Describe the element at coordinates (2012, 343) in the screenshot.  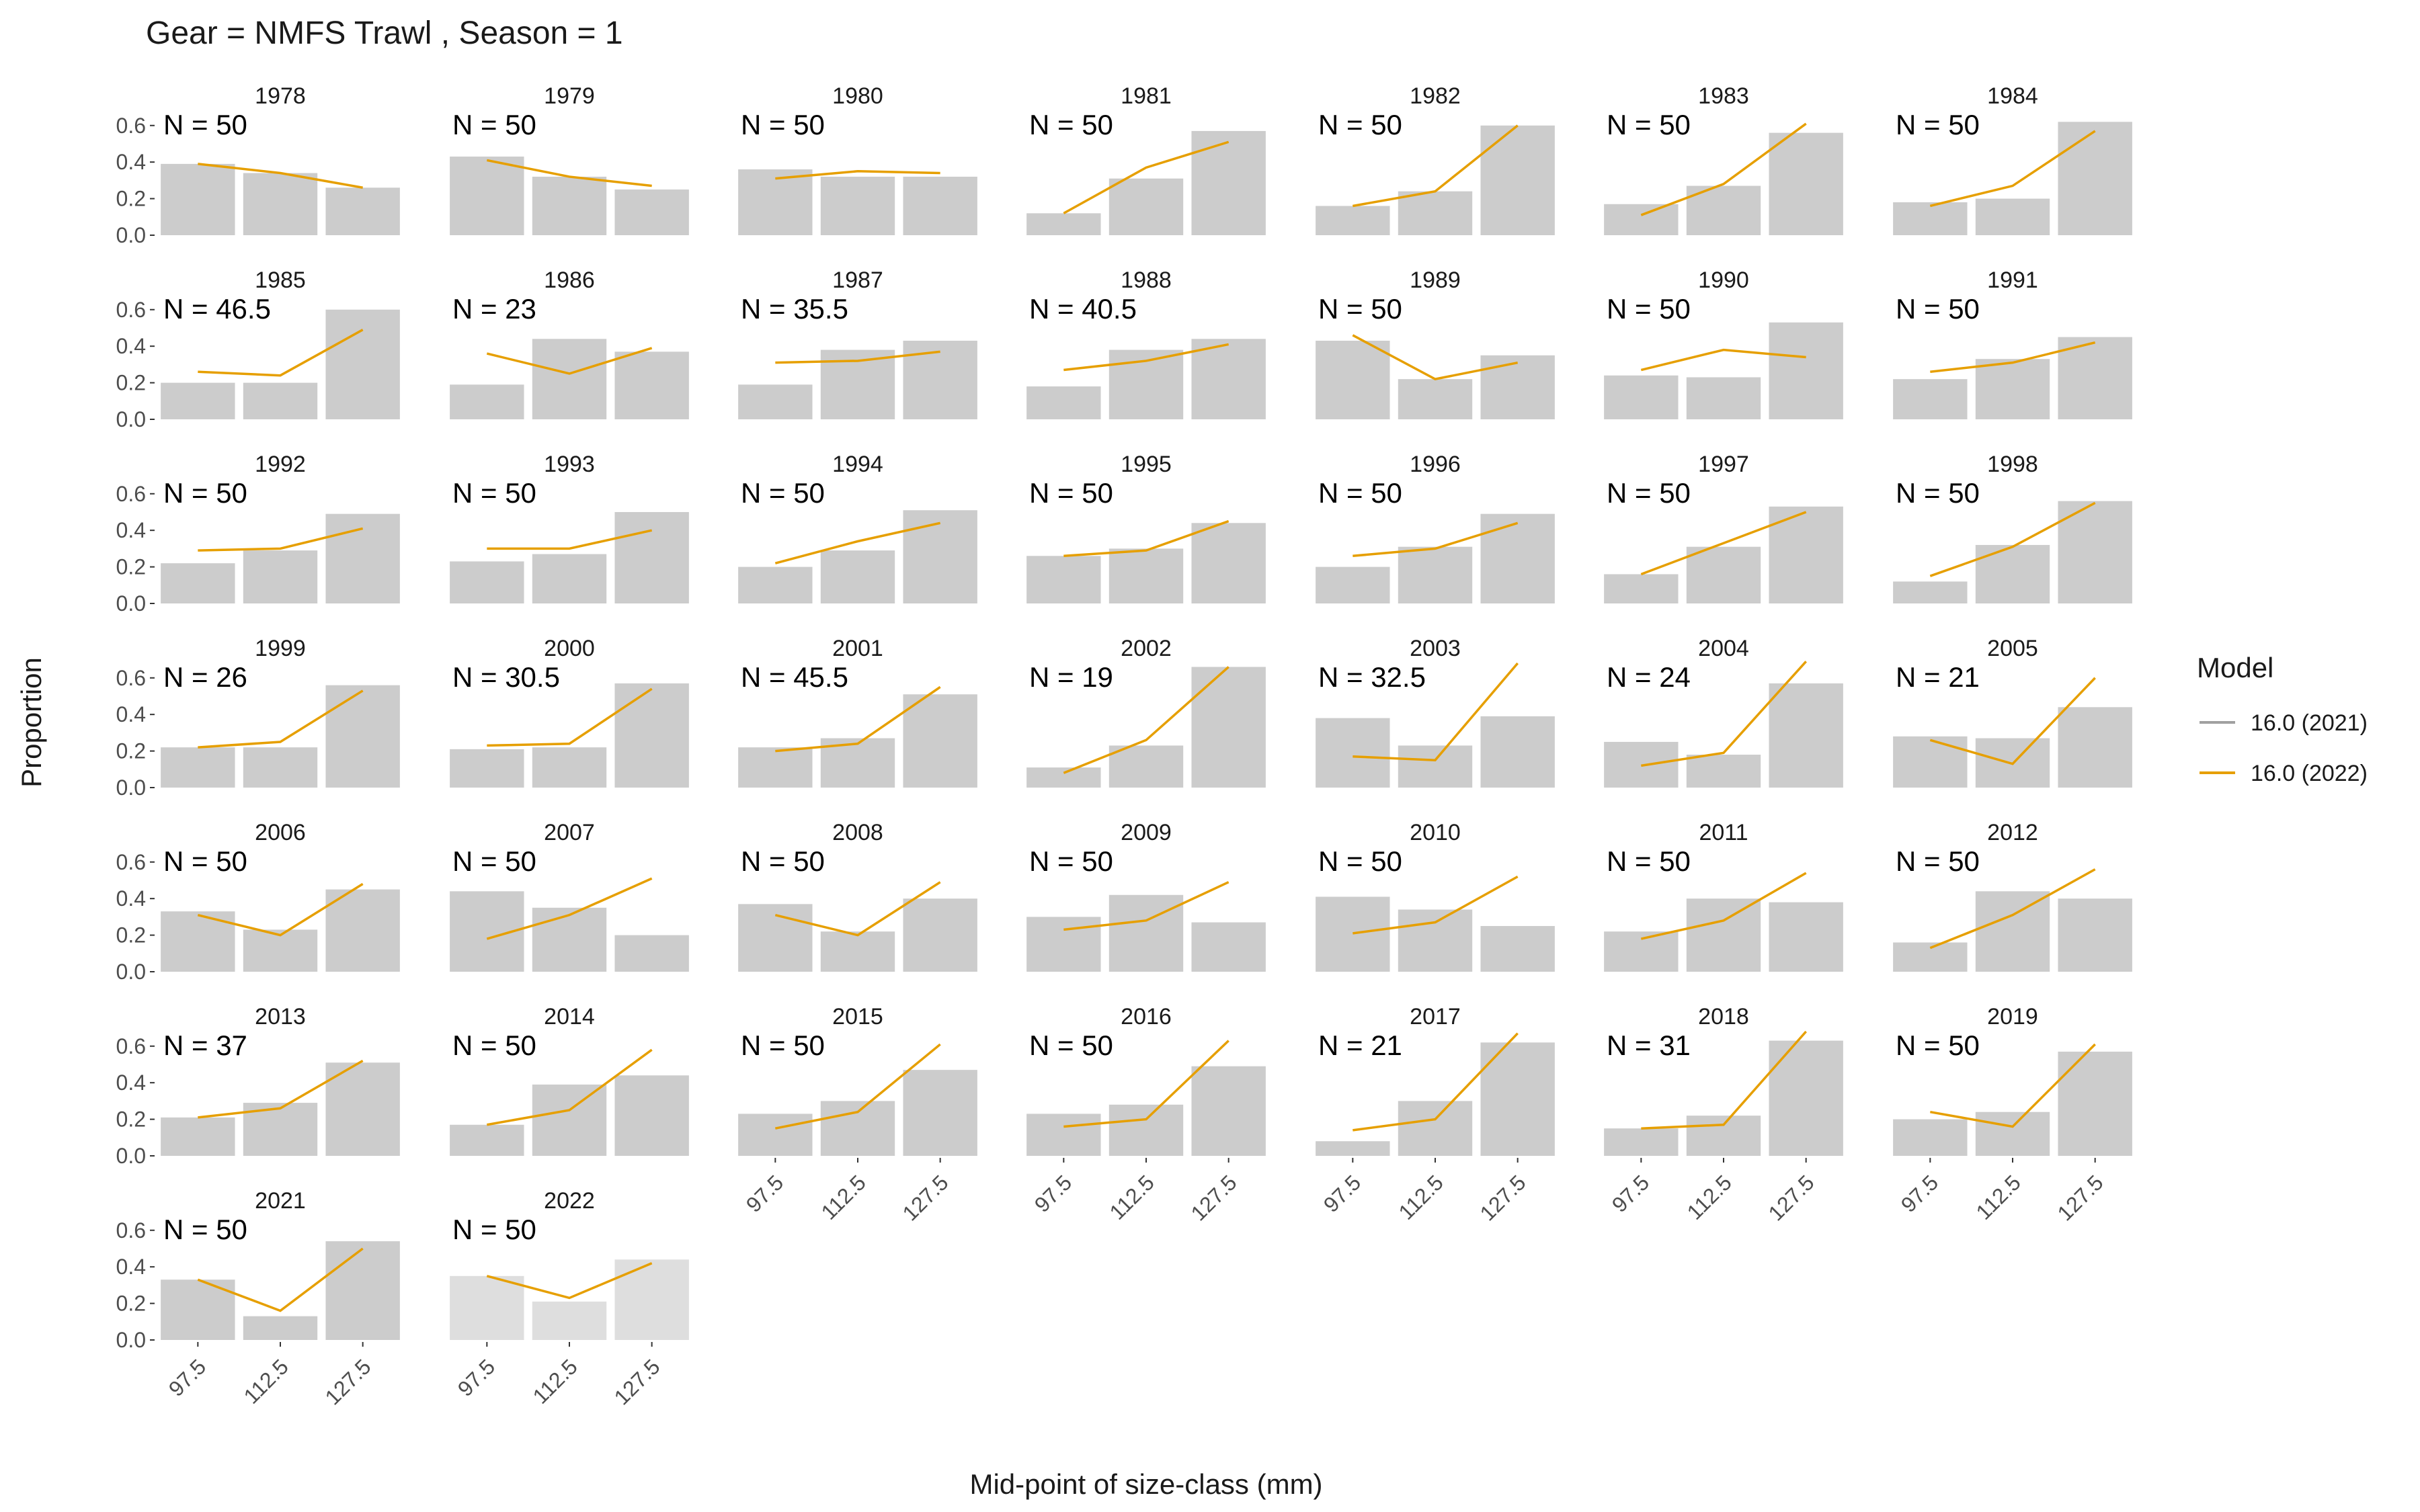
I see `panel-1991: 1991 N = 50` at that location.